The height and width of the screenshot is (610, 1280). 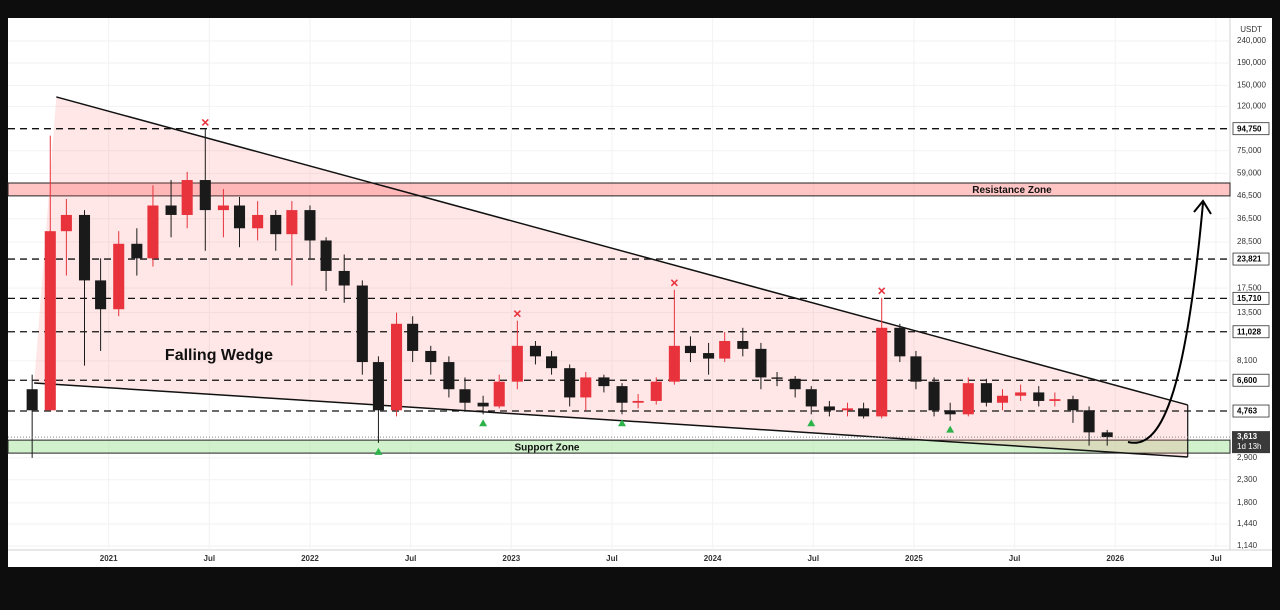 What do you see at coordinates (1249, 287) in the screenshot?
I see `y-tick-label: 17,500` at bounding box center [1249, 287].